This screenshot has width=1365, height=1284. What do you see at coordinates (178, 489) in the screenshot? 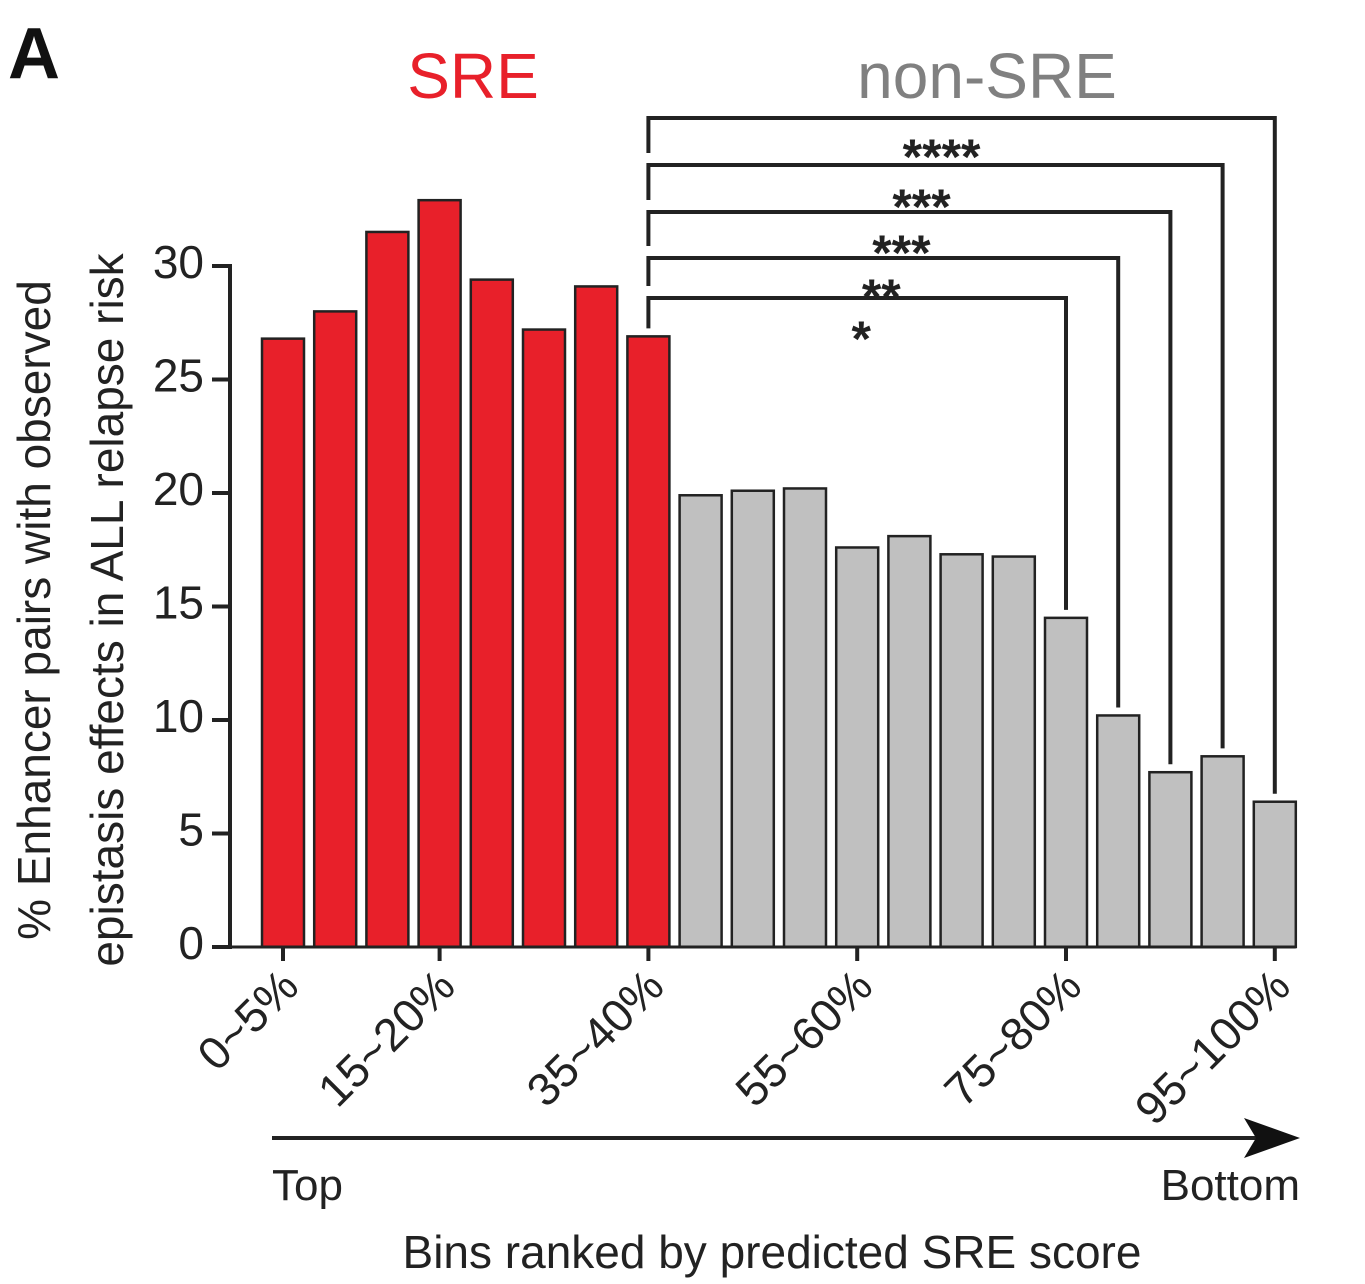
I see `y-tick-label-20: 20` at bounding box center [178, 489].